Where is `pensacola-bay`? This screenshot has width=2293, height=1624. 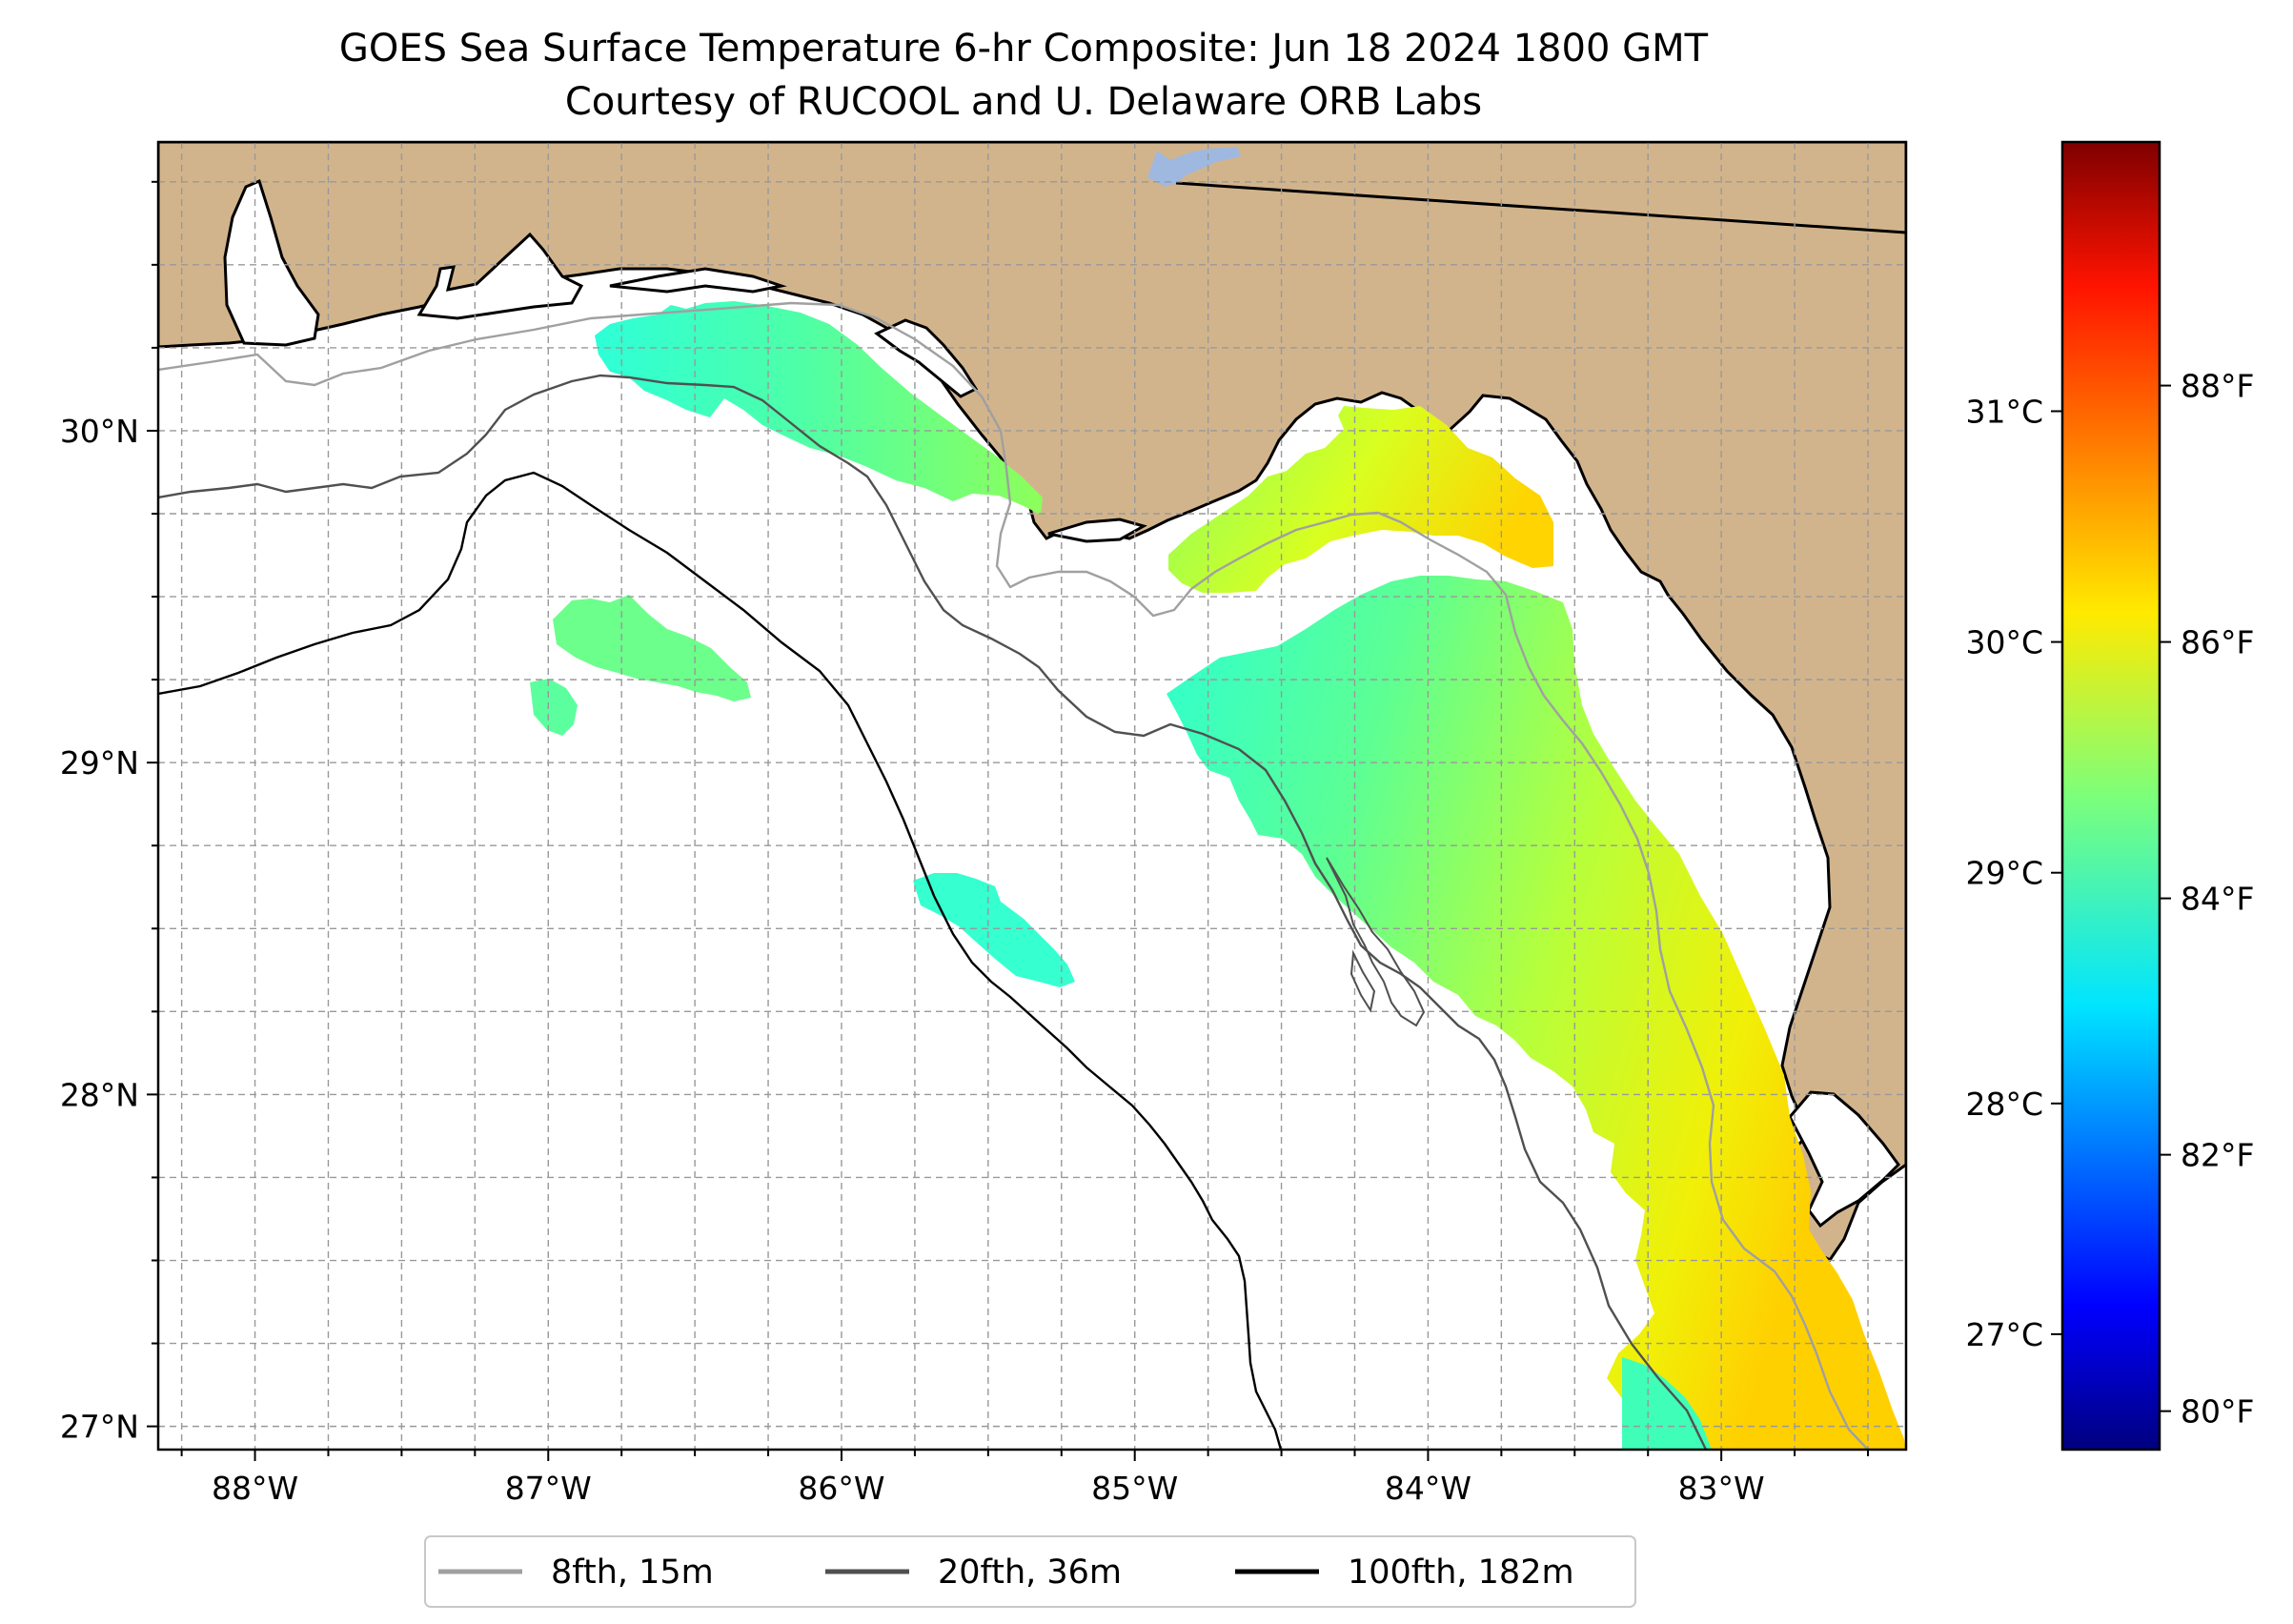
pensacola-bay is located at coordinates (500, 276).